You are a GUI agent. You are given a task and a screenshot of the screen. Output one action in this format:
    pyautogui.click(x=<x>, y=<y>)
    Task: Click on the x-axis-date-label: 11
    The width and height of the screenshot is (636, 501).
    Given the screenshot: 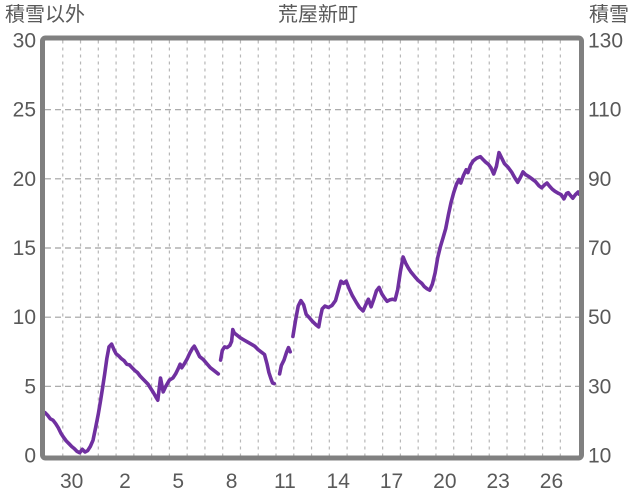 What is the action you would take?
    pyautogui.click(x=285, y=481)
    